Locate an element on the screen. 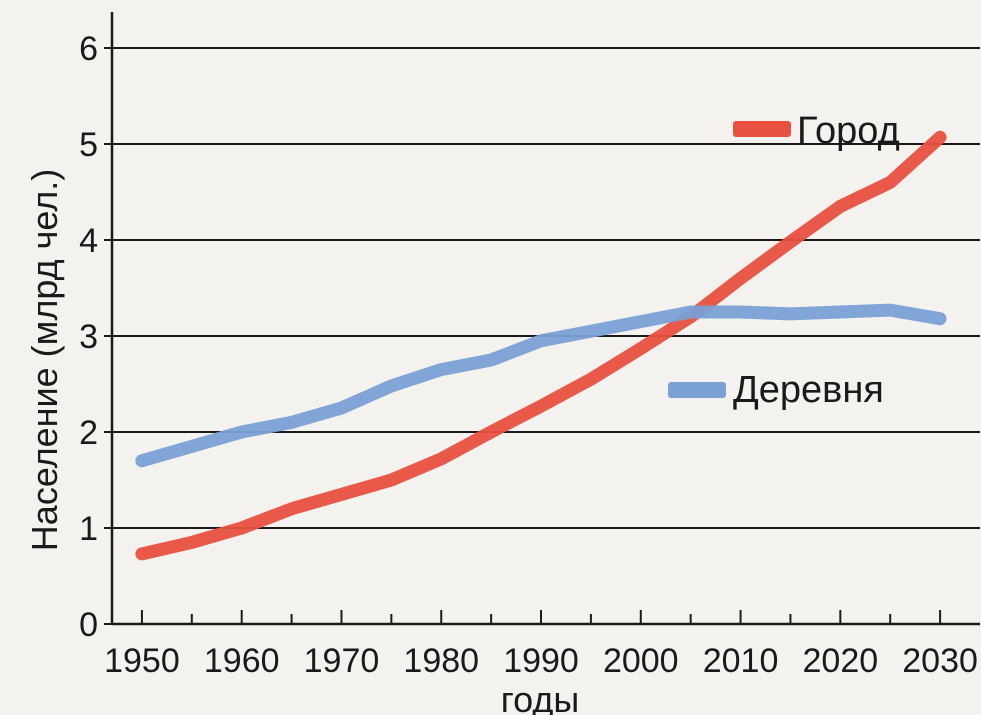 The image size is (981, 715). x-tick-label: 2000 is located at coordinates (641, 661).